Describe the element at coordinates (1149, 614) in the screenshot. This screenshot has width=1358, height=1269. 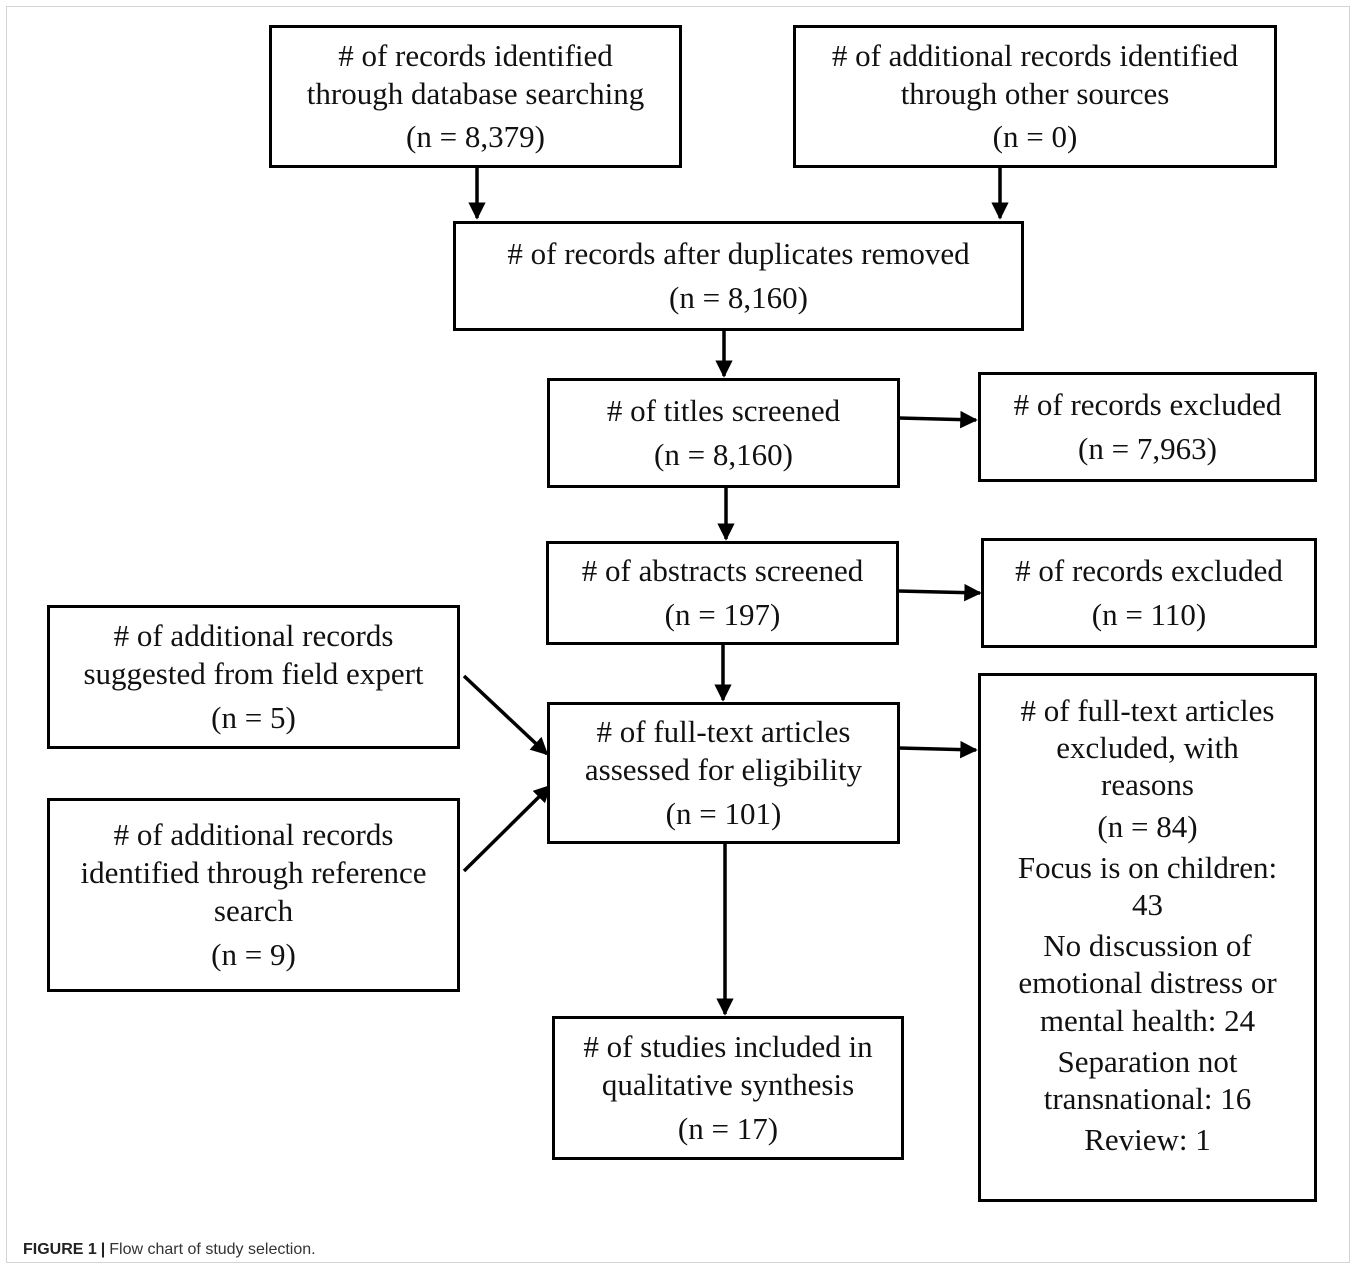
I see `box-count: (n = 110)` at that location.